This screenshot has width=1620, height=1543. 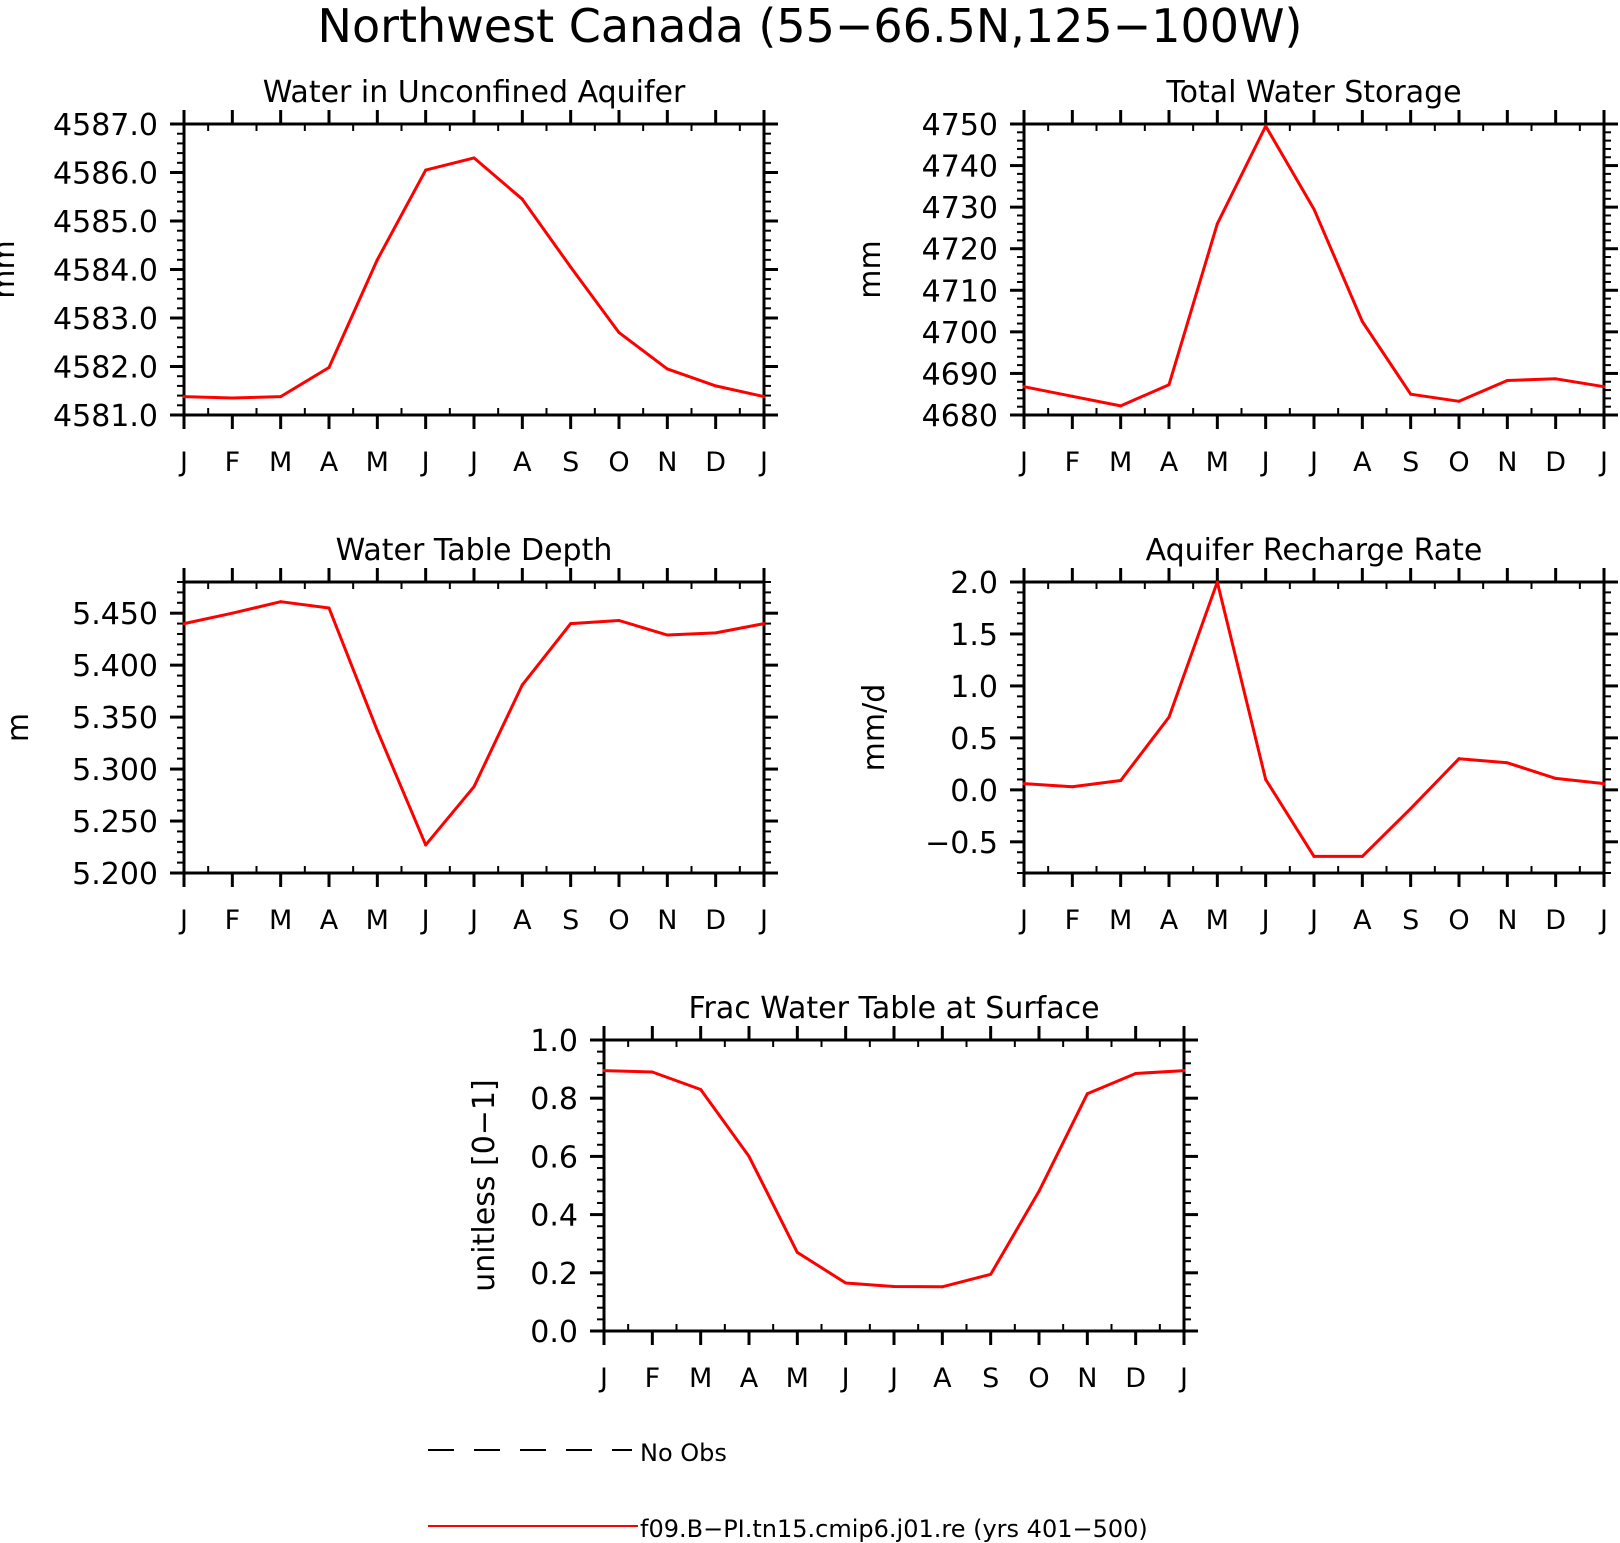 I want to click on y-tick-label: 4581.0, so click(x=105, y=416).